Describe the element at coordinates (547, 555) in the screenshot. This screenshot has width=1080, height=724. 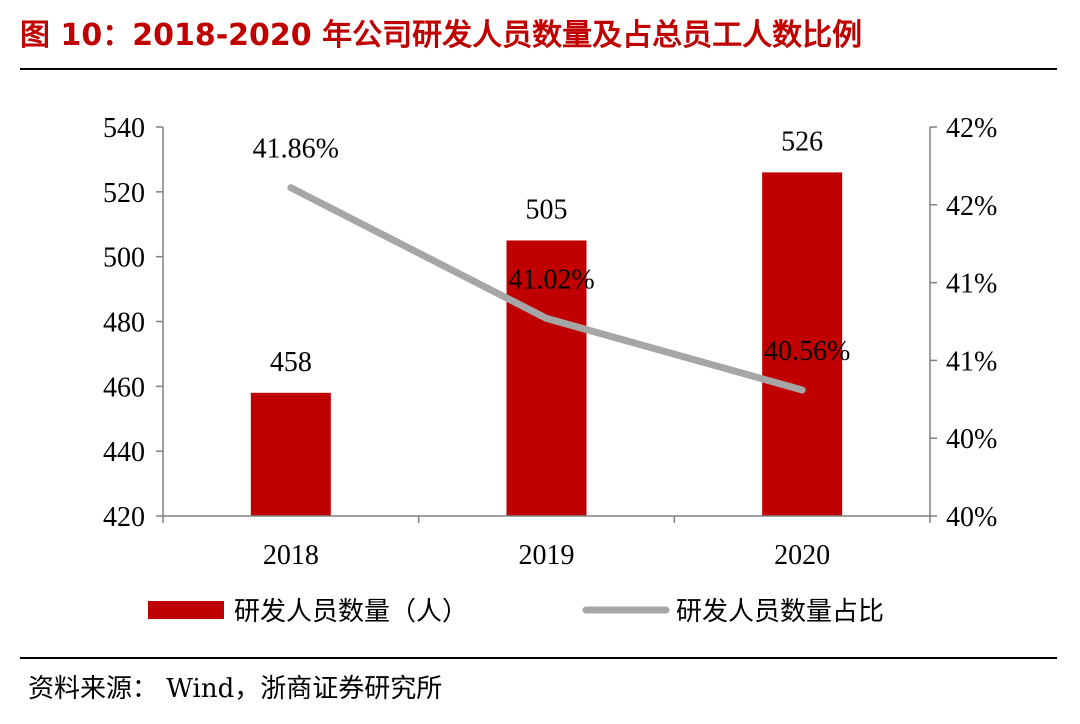
I see `x-tick-label: 2019` at that location.